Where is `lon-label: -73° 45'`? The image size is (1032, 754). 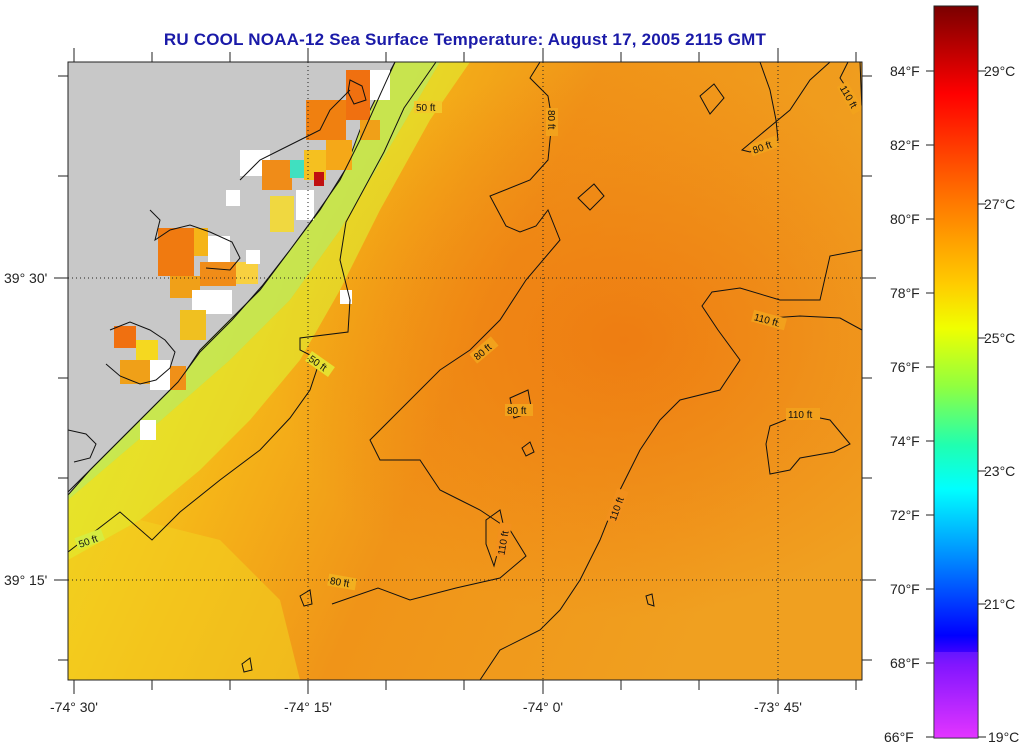
lon-label: -73° 45' is located at coordinates (778, 707).